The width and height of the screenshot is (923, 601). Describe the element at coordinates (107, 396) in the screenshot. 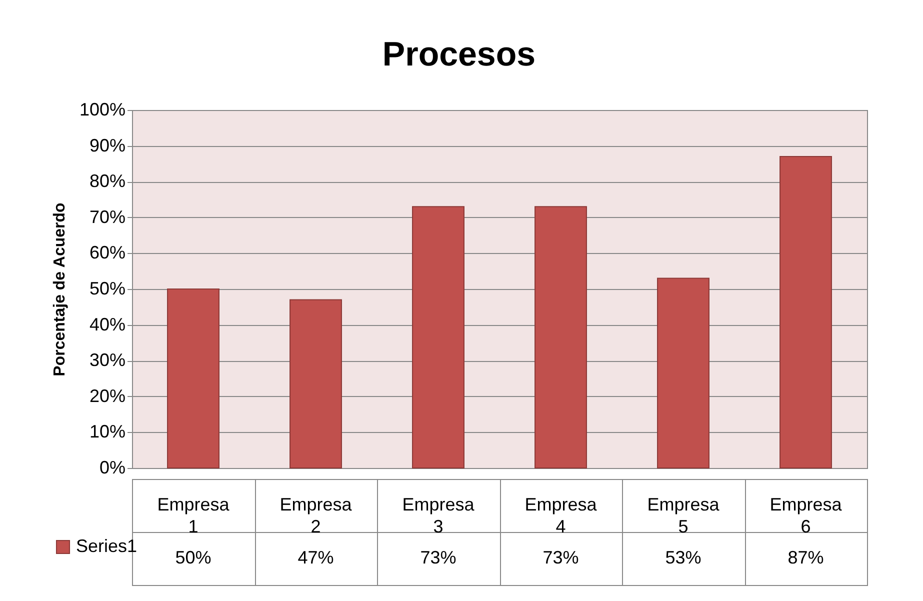

I see `y-tick-label: 20%` at that location.